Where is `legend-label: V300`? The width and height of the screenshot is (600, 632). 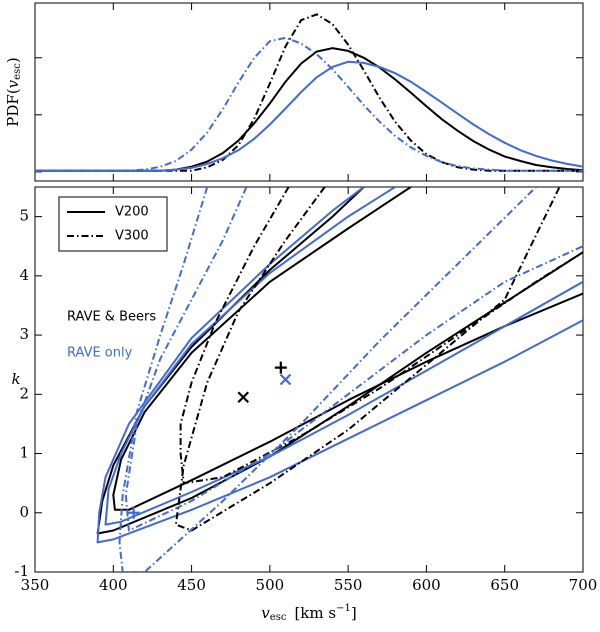
legend-label: V300 is located at coordinates (132, 236).